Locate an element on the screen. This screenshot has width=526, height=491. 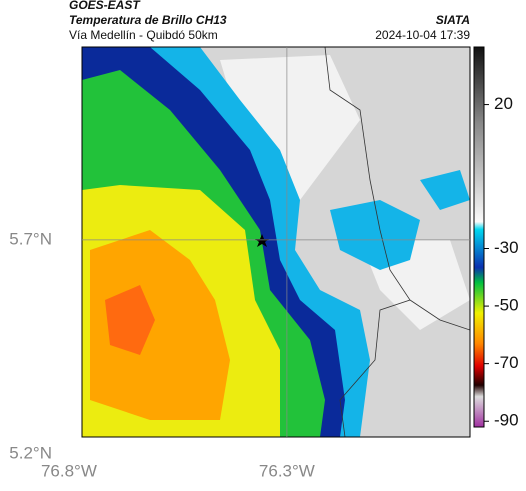
colorbar-tick-label: -90 is located at coordinates (506, 420).